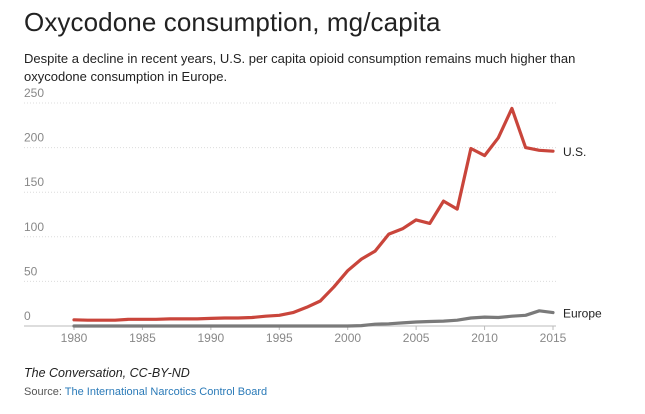 The height and width of the screenshot is (414, 645). Describe the element at coordinates (34, 93) in the screenshot. I see `y-tick-label-250: 250` at that location.